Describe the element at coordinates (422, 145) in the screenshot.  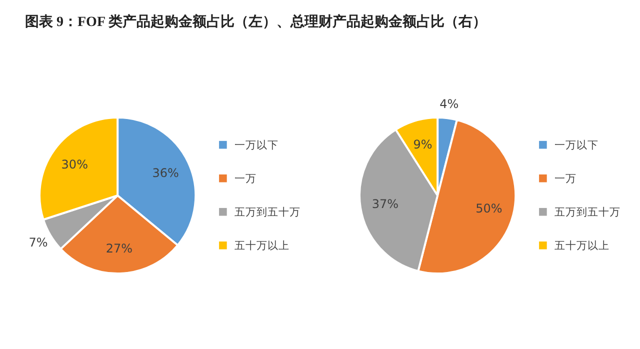
I see `data-label: 9%` at that location.